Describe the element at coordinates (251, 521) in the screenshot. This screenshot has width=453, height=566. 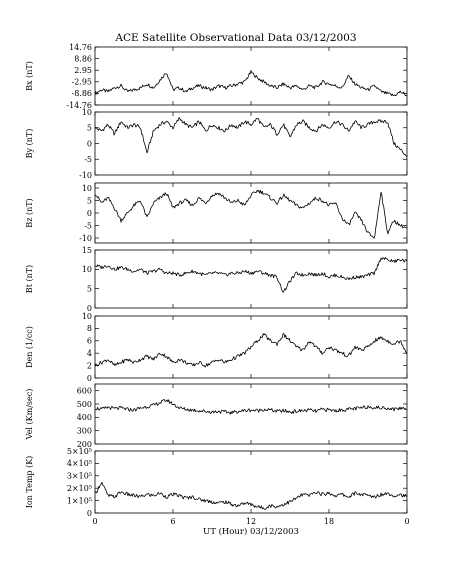
I see `x-tick-label: 12` at that location.